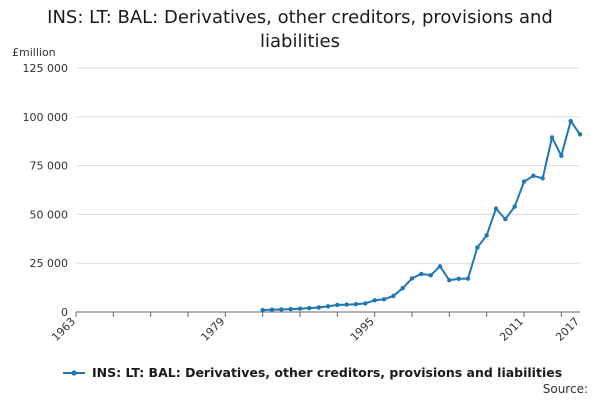 The height and width of the screenshot is (400, 600). What do you see at coordinates (567, 329) in the screenshot?
I see `x-tick-label: 2017` at bounding box center [567, 329].